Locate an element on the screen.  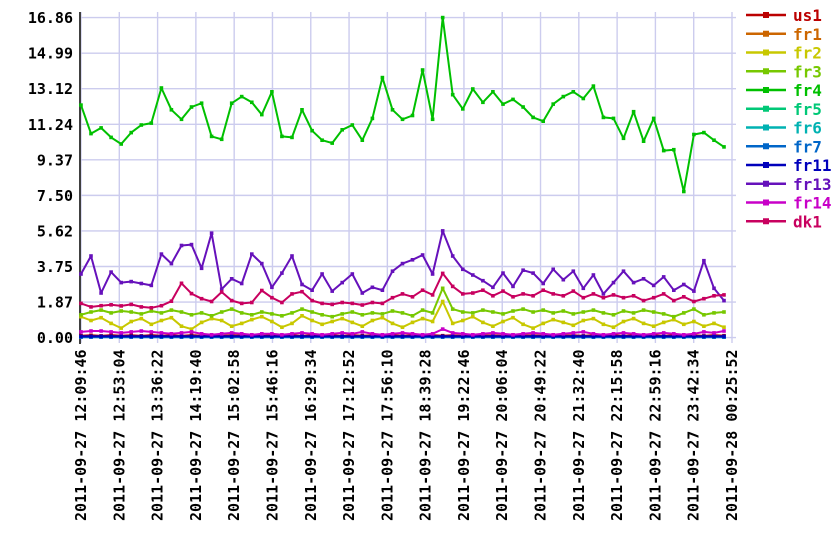
x-tick-label: 2011-09-27 19:22:46 is located at coordinates (464, 435).